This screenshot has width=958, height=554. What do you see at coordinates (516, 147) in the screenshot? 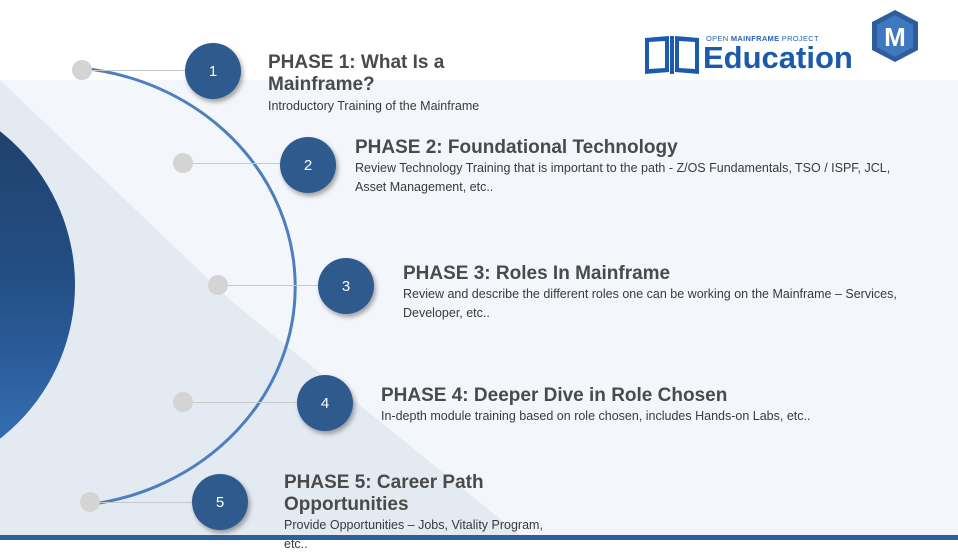
I see `phase-title: PHASE 2: Foundational Technology` at bounding box center [516, 147].